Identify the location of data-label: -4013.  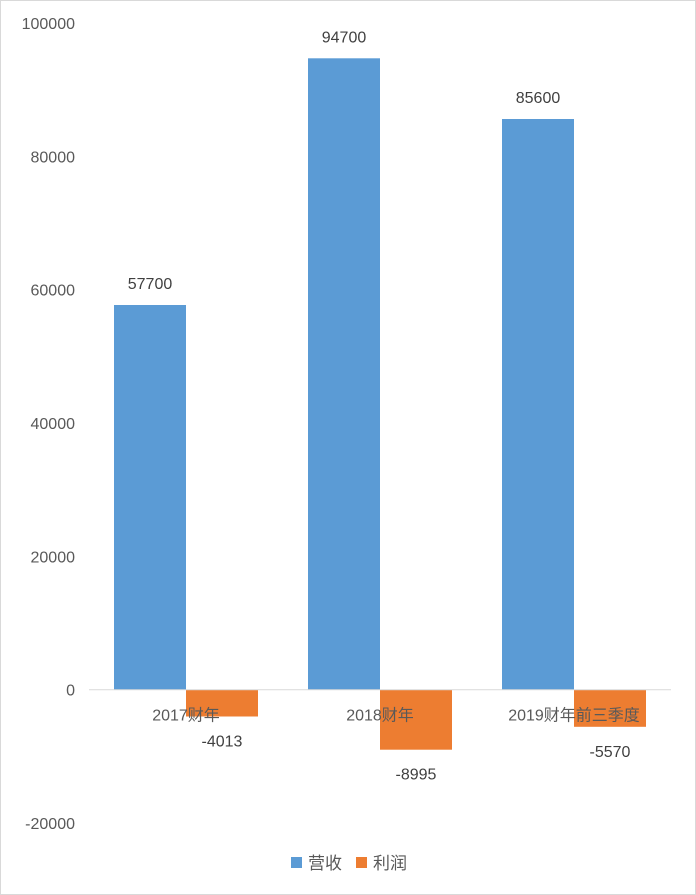
(222, 741).